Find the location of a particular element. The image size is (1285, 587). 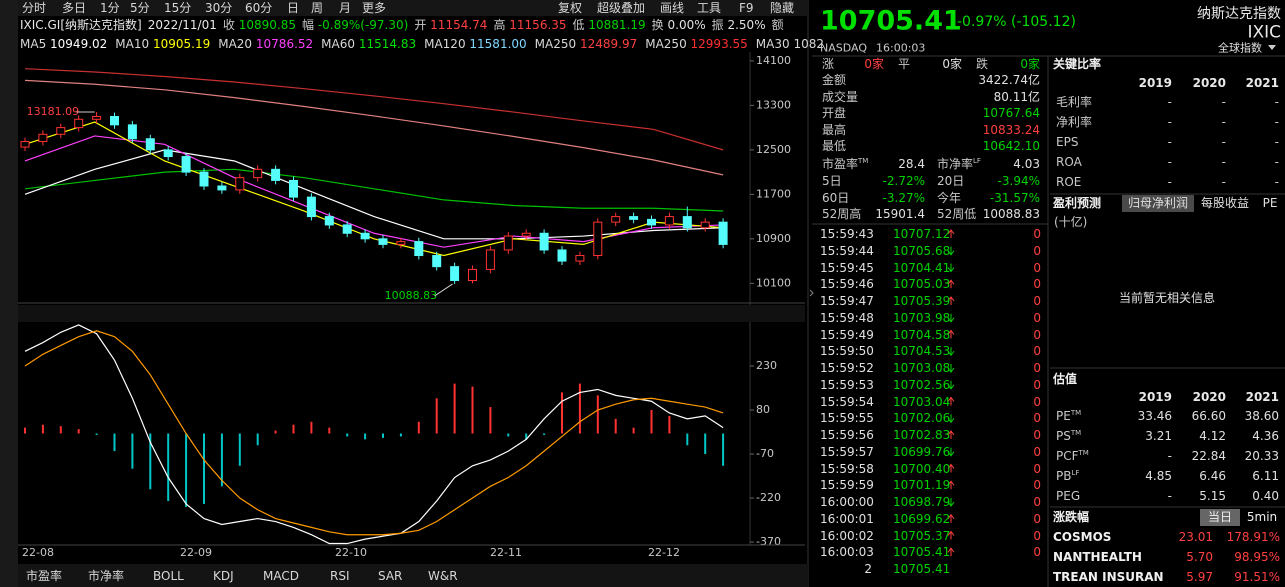

tick-price: 10700.40 is located at coordinates (922, 468).